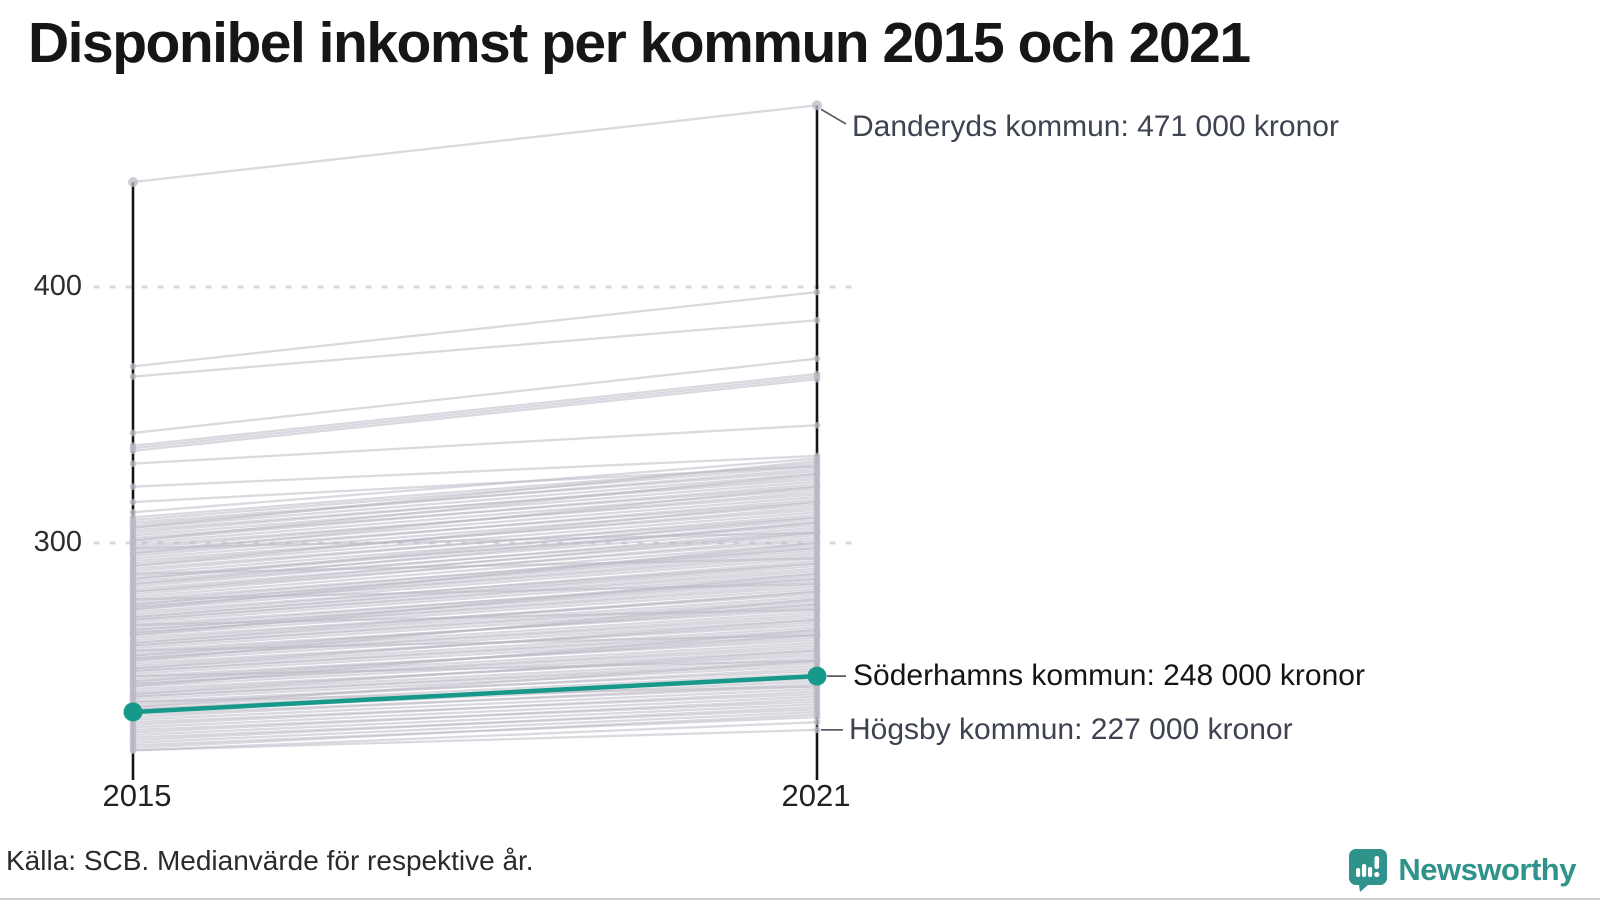  I want to click on annotation-danderyd: Danderyds kommun: 471 000 kronor, so click(1095, 126).